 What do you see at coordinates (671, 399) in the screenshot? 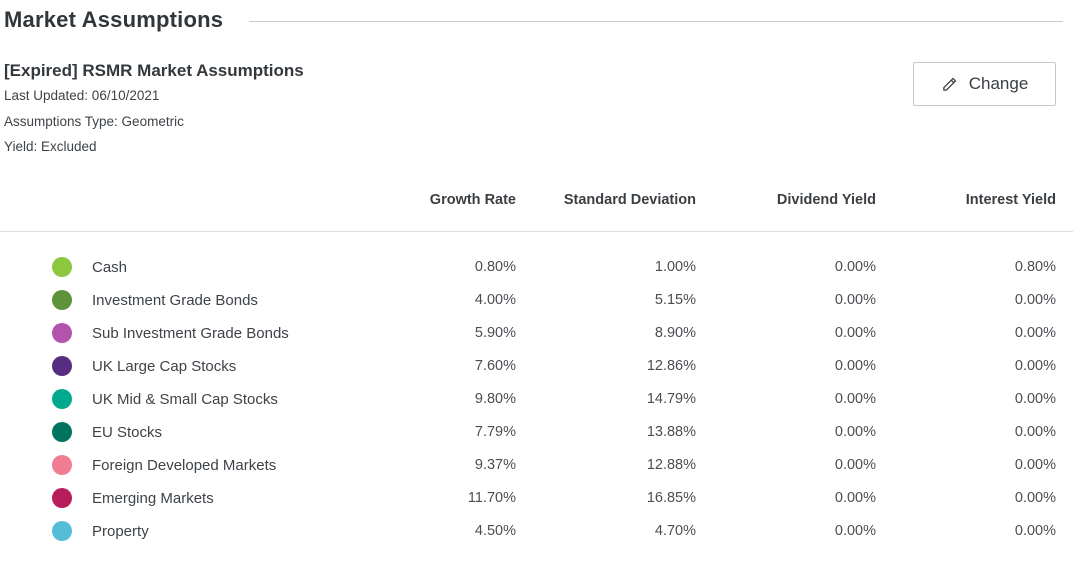
I see `standard-deviation-value: 14.79%` at bounding box center [671, 399].